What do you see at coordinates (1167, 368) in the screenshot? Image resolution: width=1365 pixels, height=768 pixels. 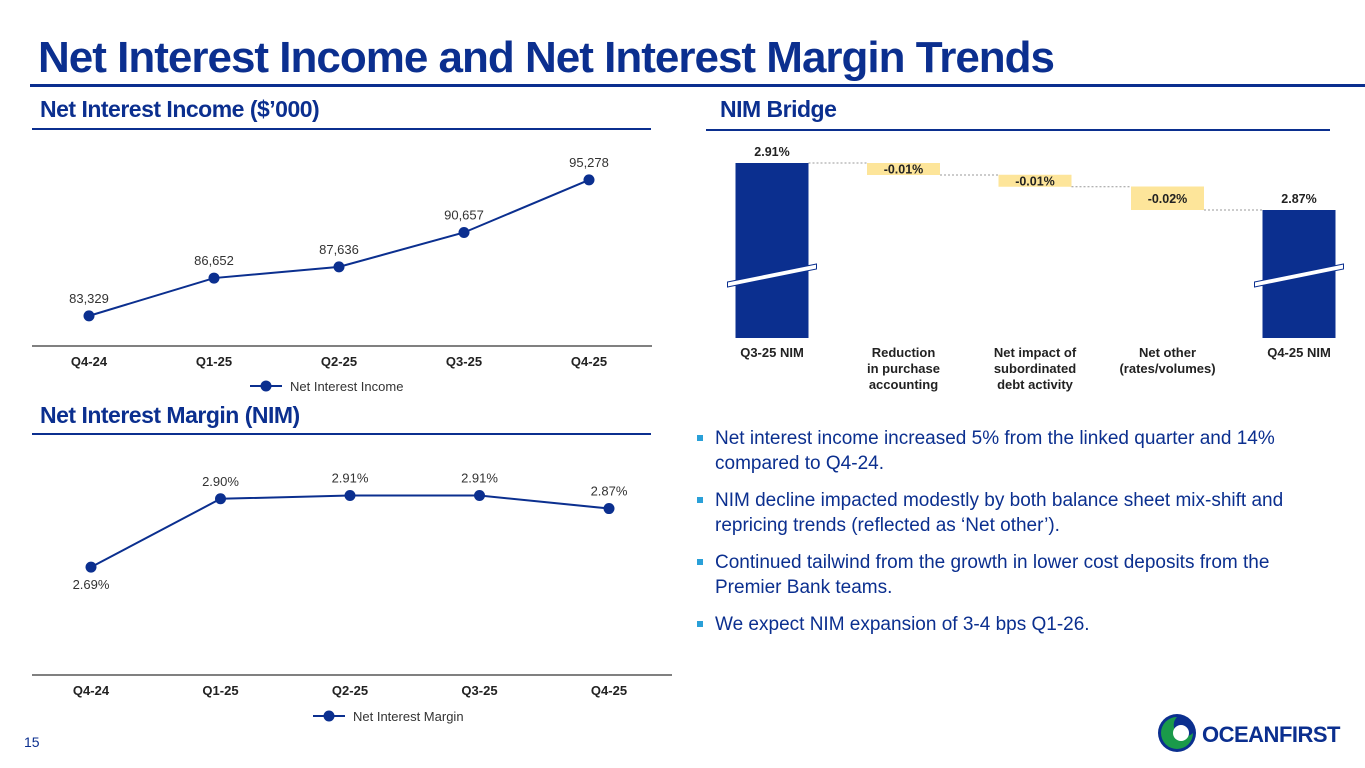 I see `x-tick-label: (rates/volumes)` at bounding box center [1167, 368].